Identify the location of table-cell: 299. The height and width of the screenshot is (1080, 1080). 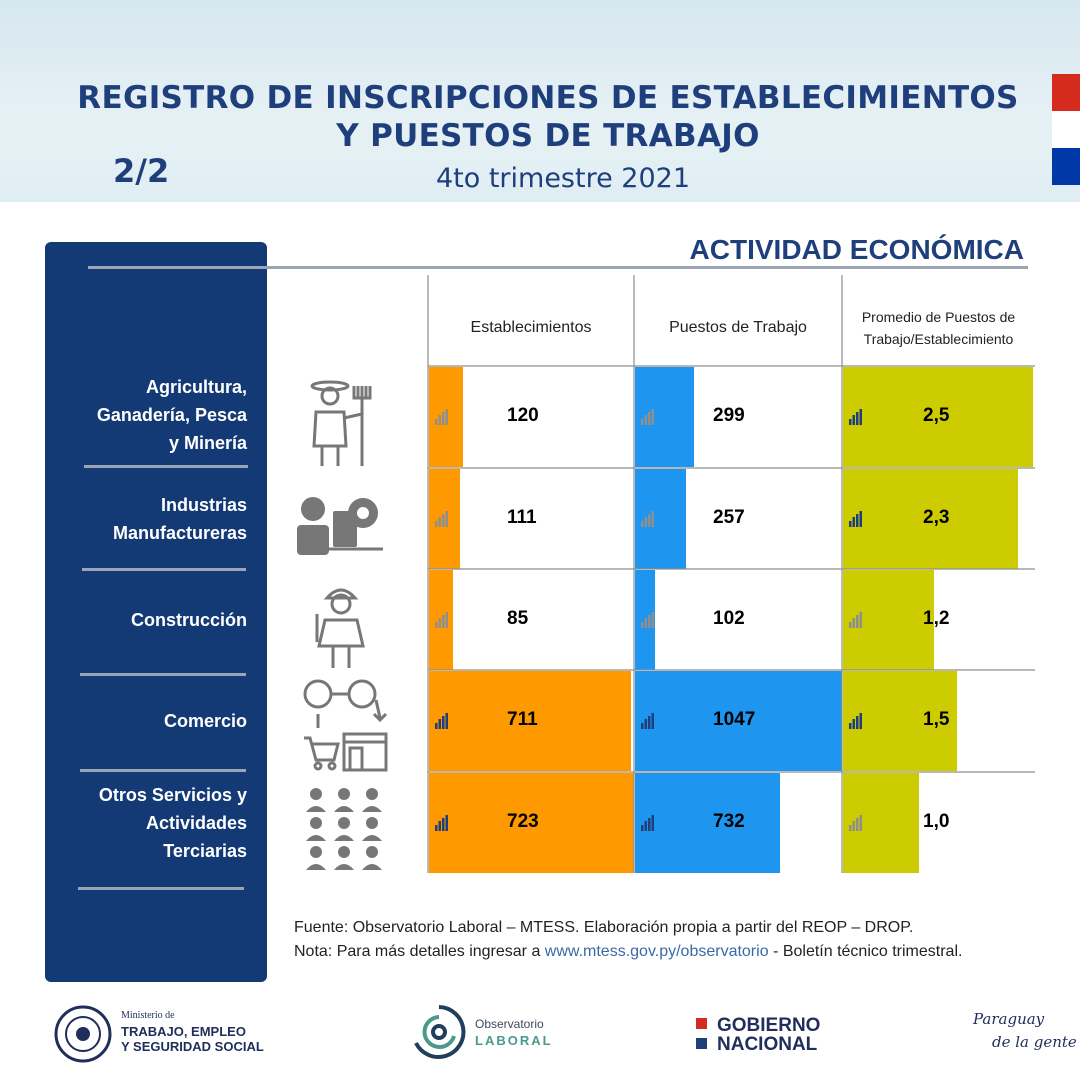
(738, 417).